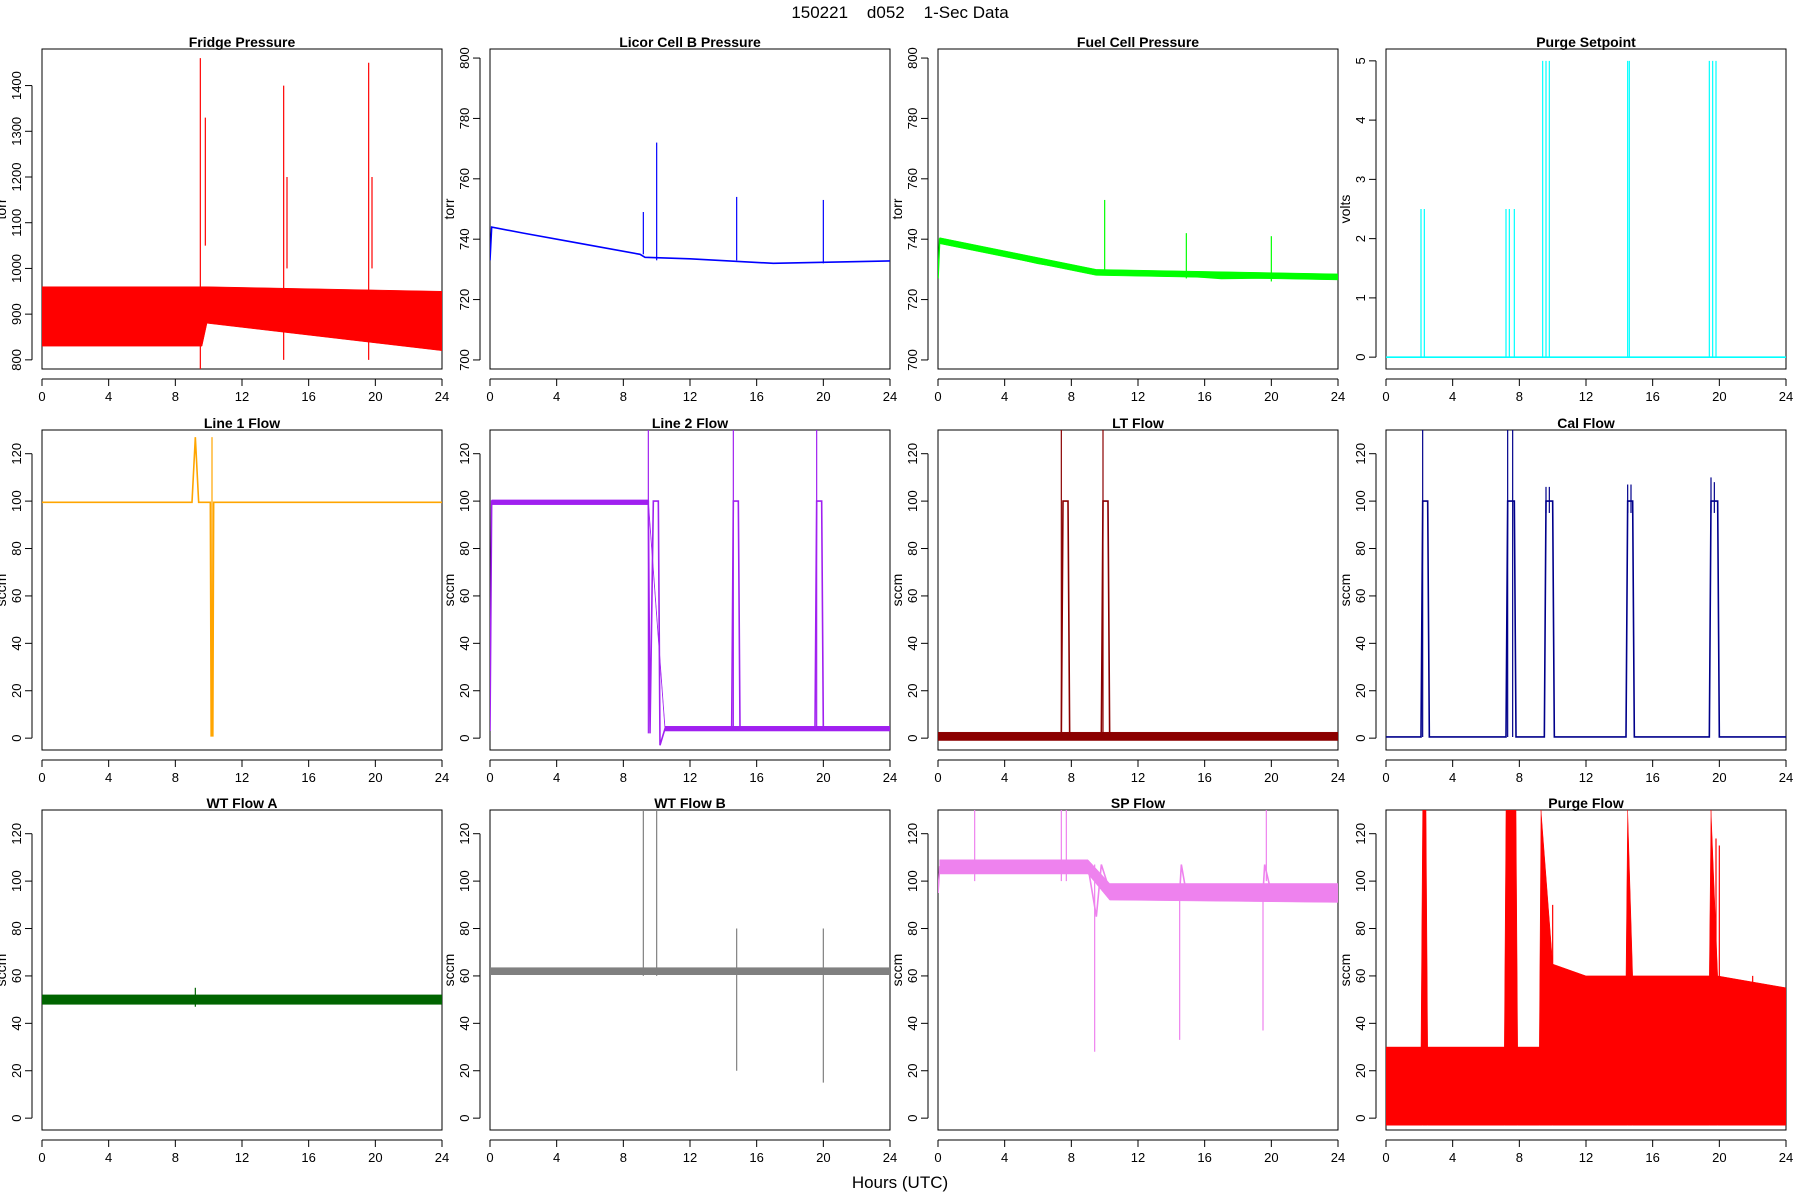 The image size is (1800, 1200). What do you see at coordinates (241, 803) in the screenshot?
I see `panel-title: WT Flow A` at bounding box center [241, 803].